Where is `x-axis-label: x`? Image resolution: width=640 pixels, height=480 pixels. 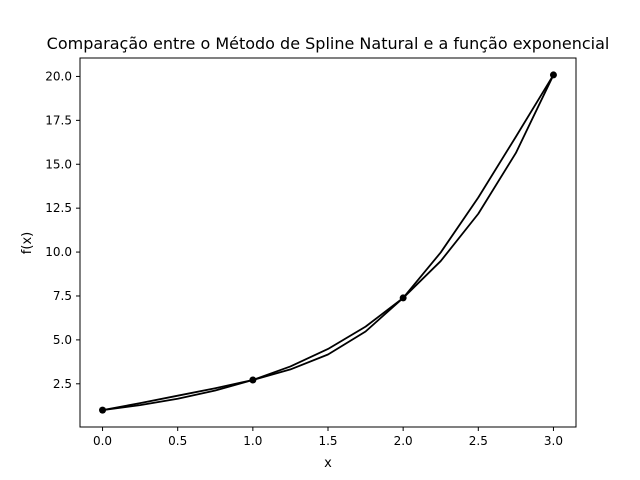 x-axis-label: x is located at coordinates (328, 463).